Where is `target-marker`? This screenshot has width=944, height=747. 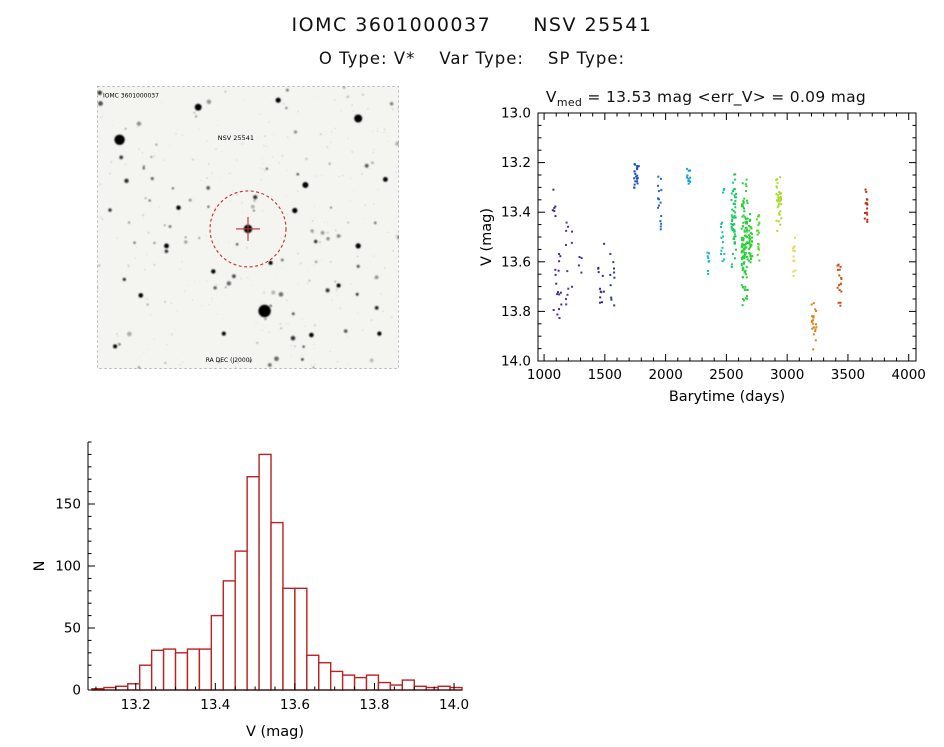
target-marker is located at coordinates (248, 229).